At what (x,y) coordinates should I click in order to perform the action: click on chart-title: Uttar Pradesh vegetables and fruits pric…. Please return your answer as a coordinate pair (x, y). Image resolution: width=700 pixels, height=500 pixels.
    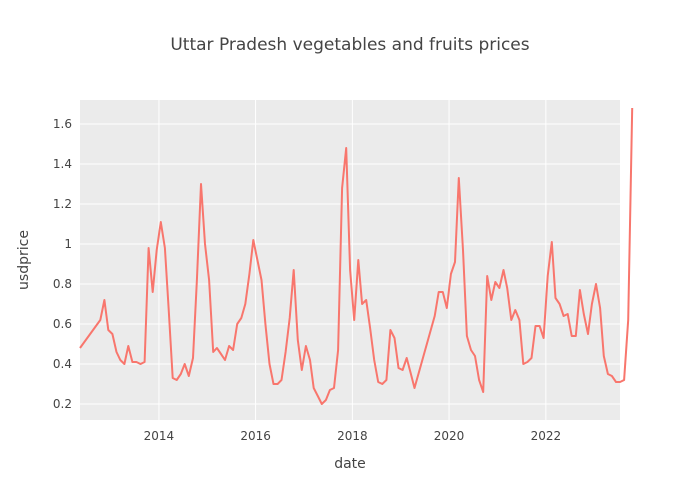
    Looking at the image, I should click on (349, 45).